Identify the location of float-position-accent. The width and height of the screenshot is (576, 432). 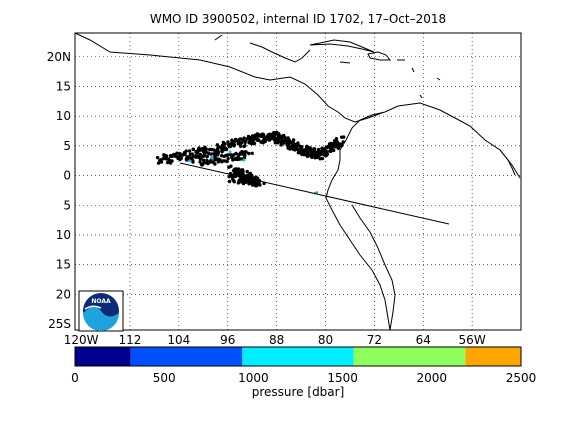
(190, 161).